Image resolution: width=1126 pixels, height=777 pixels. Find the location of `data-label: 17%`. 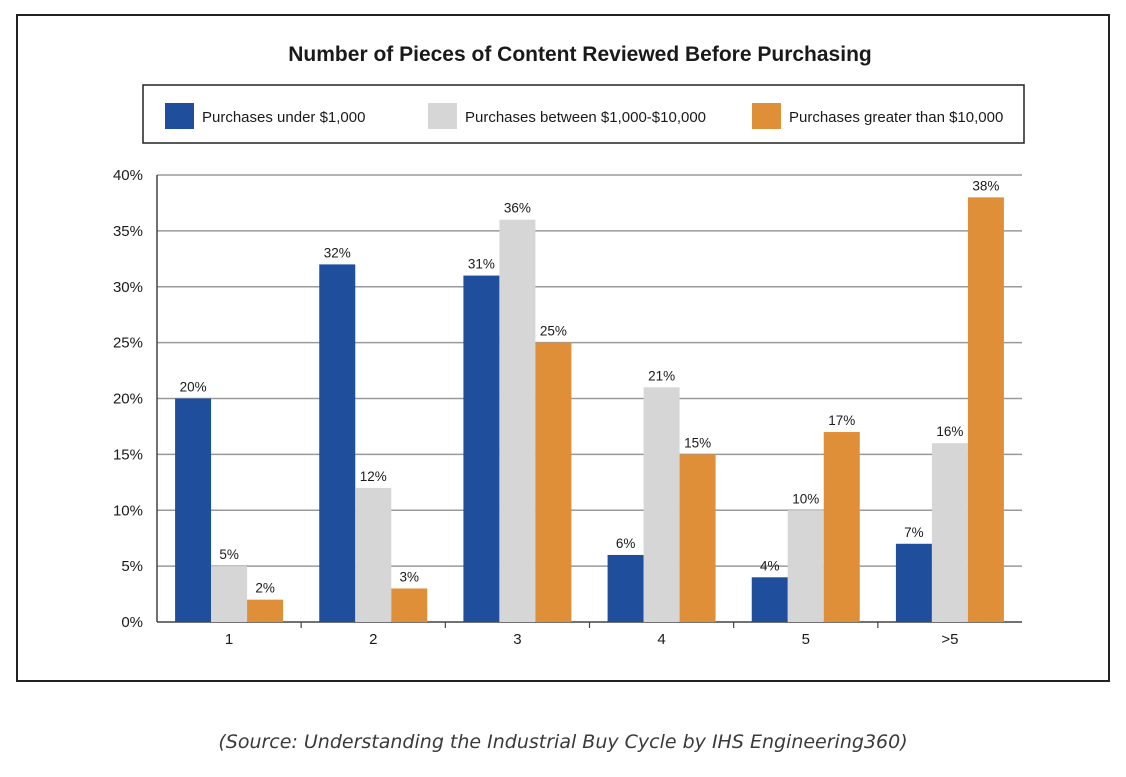

data-label: 17% is located at coordinates (841, 420).